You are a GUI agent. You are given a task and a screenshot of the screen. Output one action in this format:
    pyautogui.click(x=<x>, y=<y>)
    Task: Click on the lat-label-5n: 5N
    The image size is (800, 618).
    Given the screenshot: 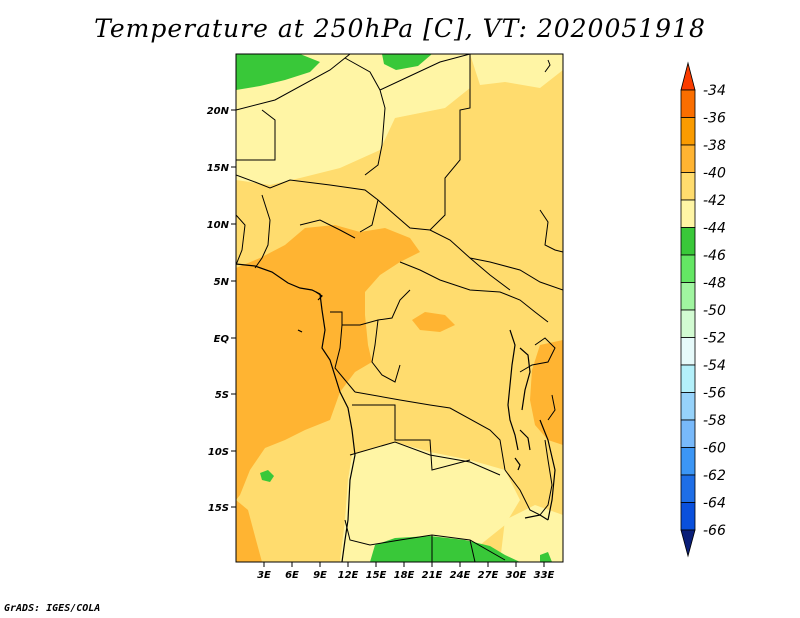 What is the action you would take?
    pyautogui.click(x=222, y=282)
    